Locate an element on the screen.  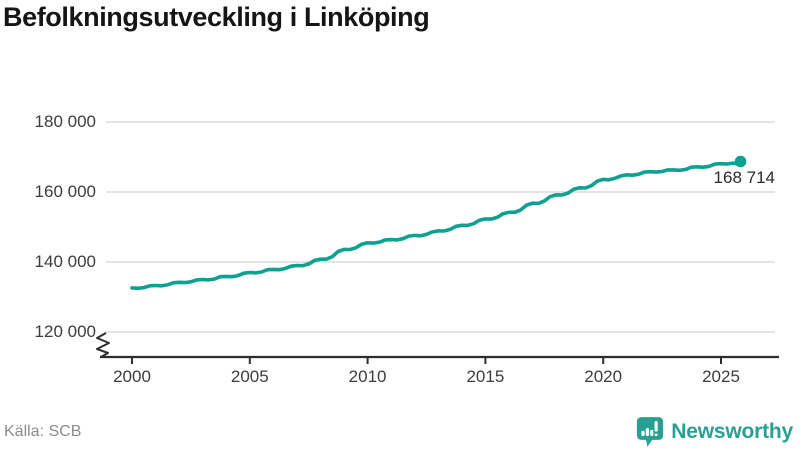
last-point-marker is located at coordinates (740, 161).